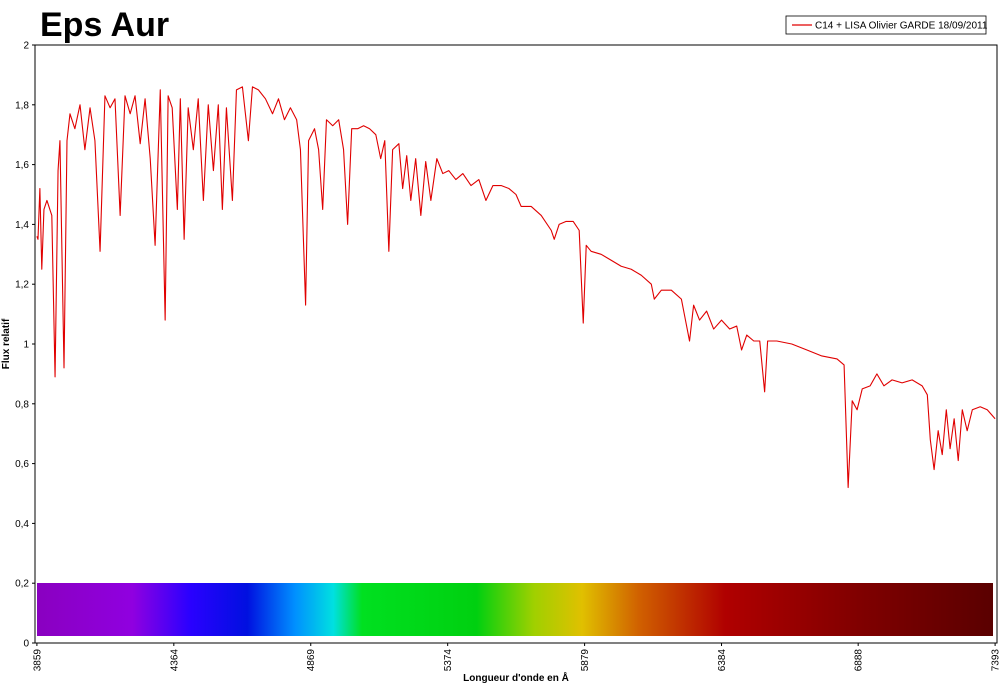 Image resolution: width=1000 pixels, height=694 pixels. I want to click on chart-title: Eps Aur, so click(104, 25).